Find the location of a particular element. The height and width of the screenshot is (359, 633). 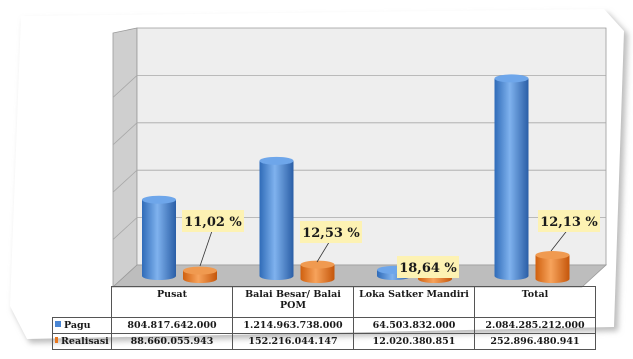

callout-label: 12,13 % is located at coordinates (569, 222).